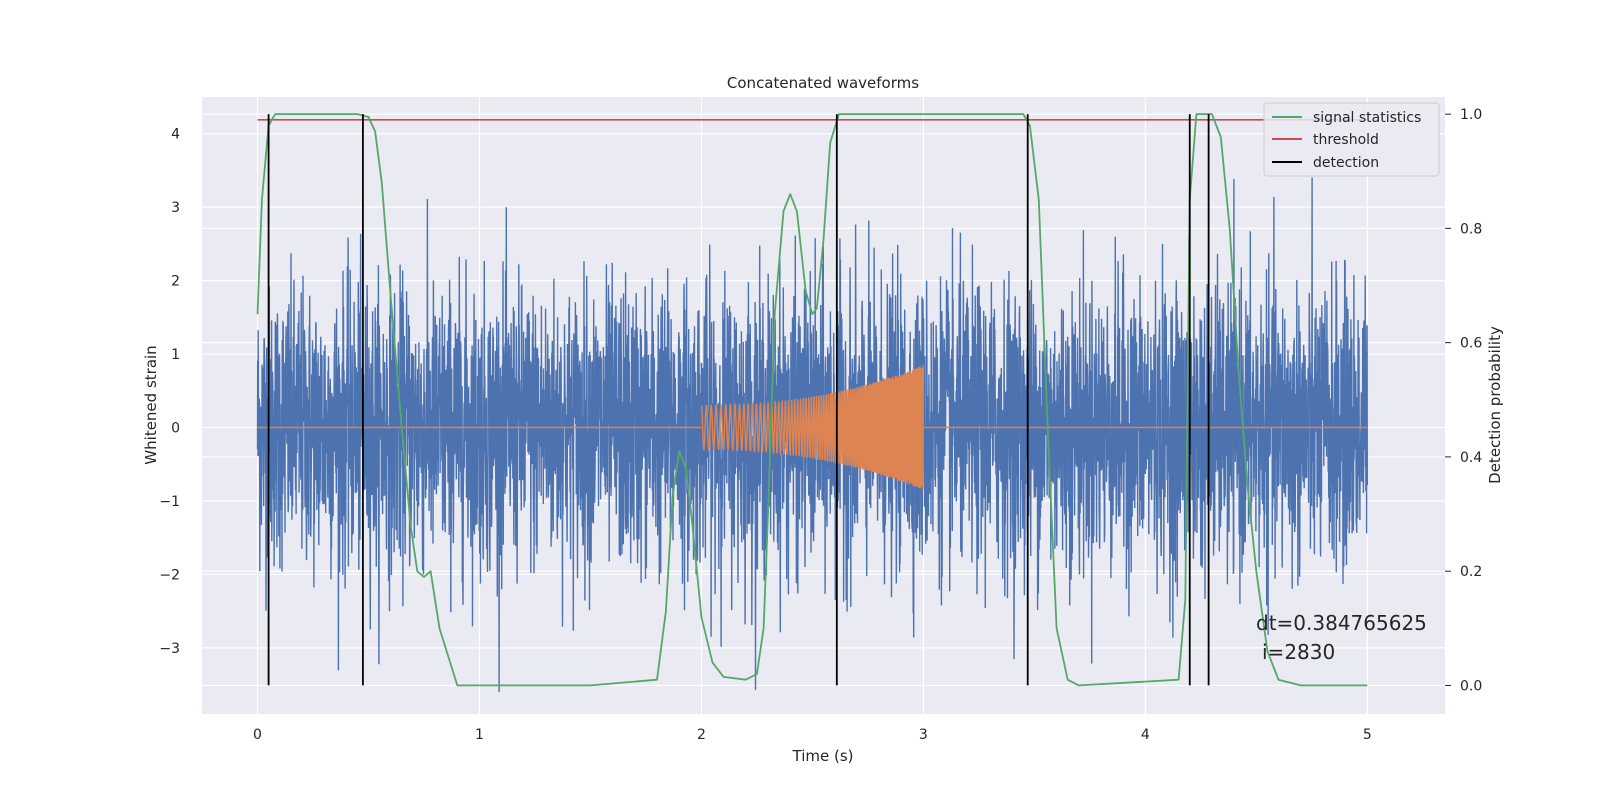  What do you see at coordinates (1495, 405) in the screenshot?
I see `y-right-axis-label: Detection probability` at bounding box center [1495, 405].